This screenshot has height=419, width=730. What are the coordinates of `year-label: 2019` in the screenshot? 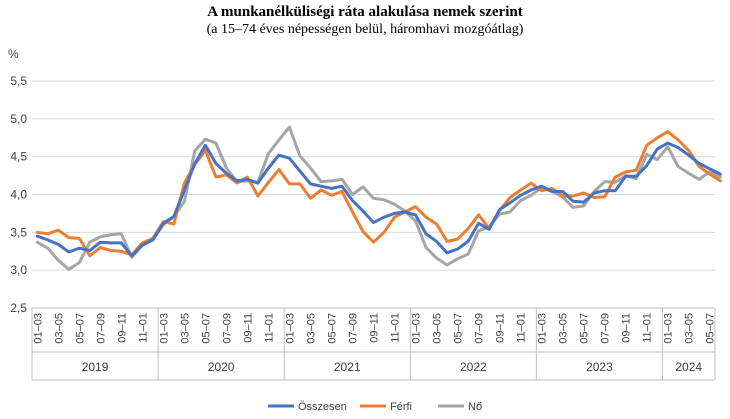 It's located at (95, 367).